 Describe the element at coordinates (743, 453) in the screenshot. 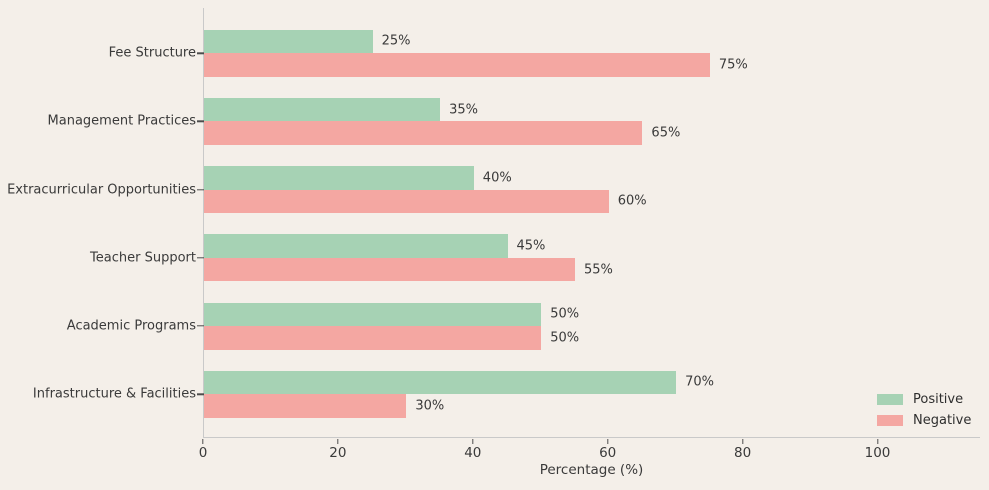

I see `x-tick-label-80: 80` at that location.